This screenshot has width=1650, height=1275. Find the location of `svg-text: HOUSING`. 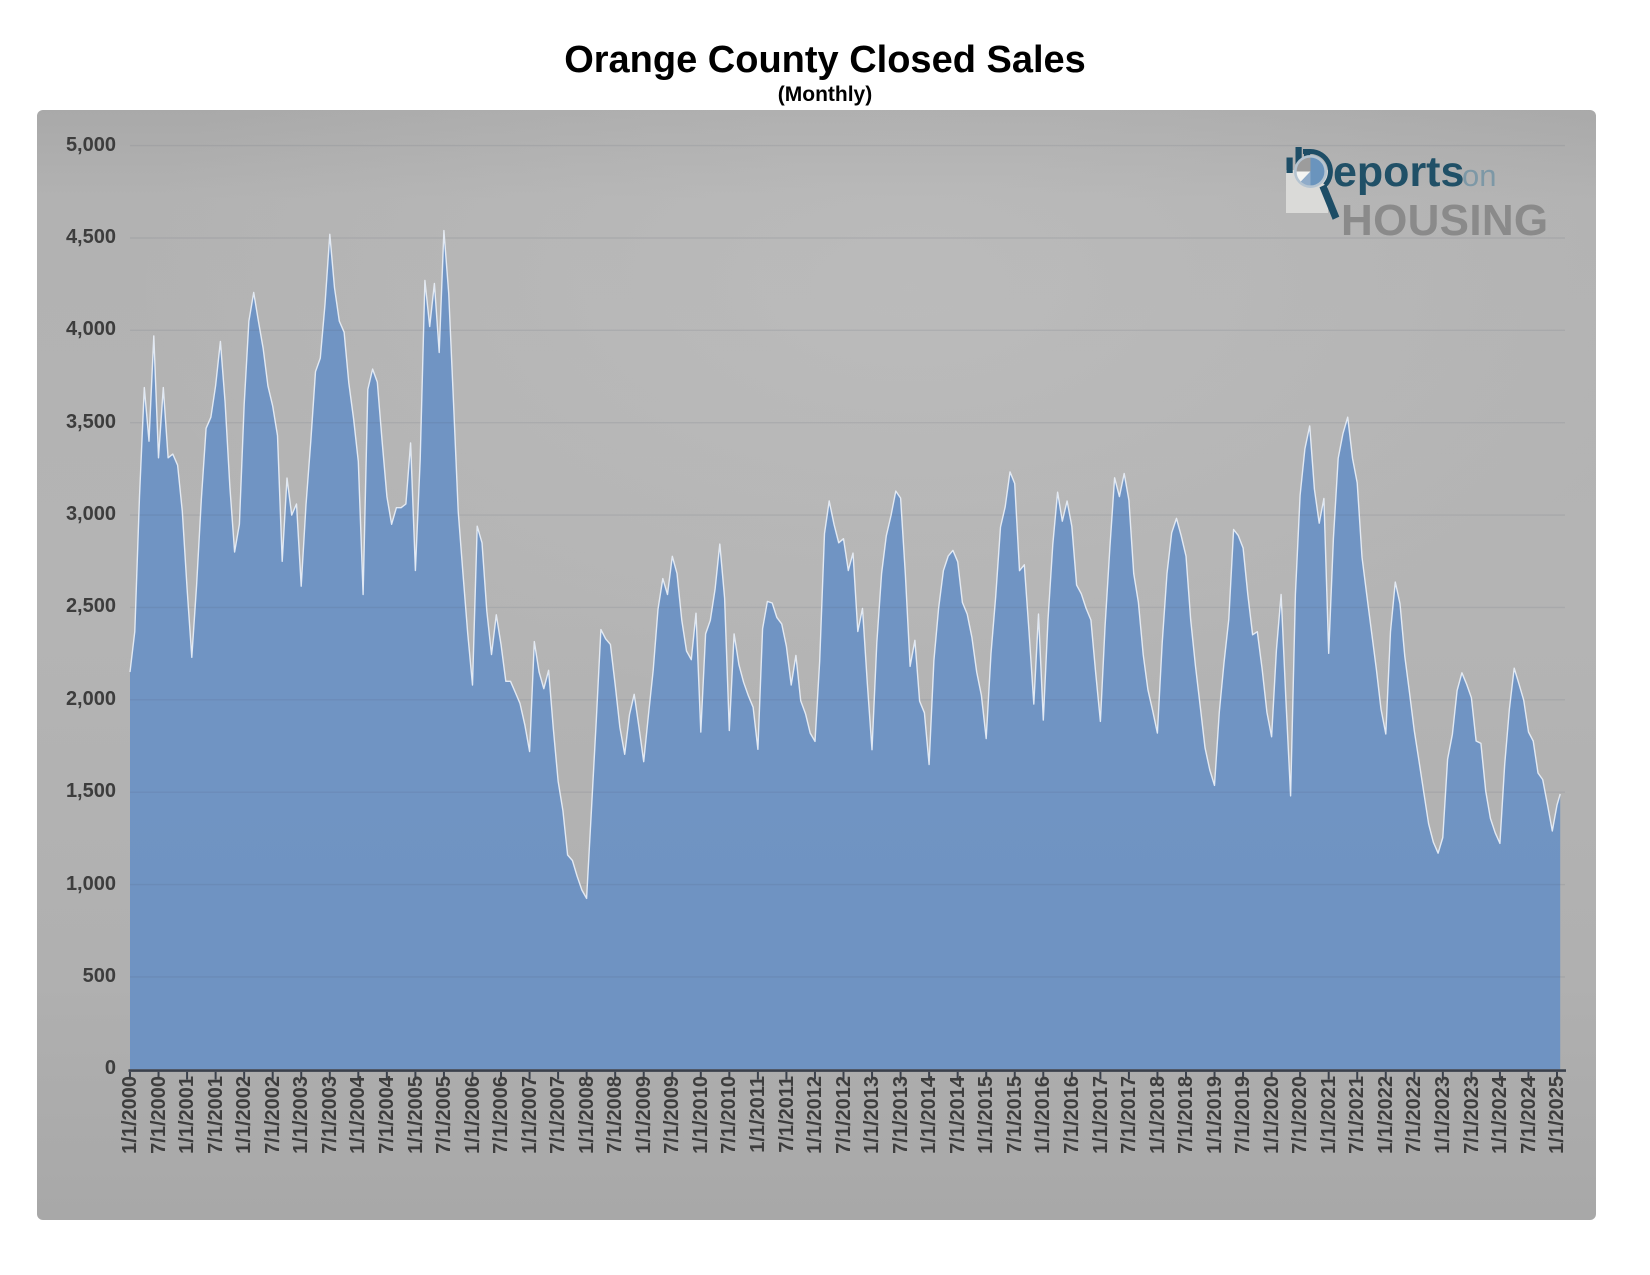

svg-text: HOUSING is located at coordinates (1444, 220).